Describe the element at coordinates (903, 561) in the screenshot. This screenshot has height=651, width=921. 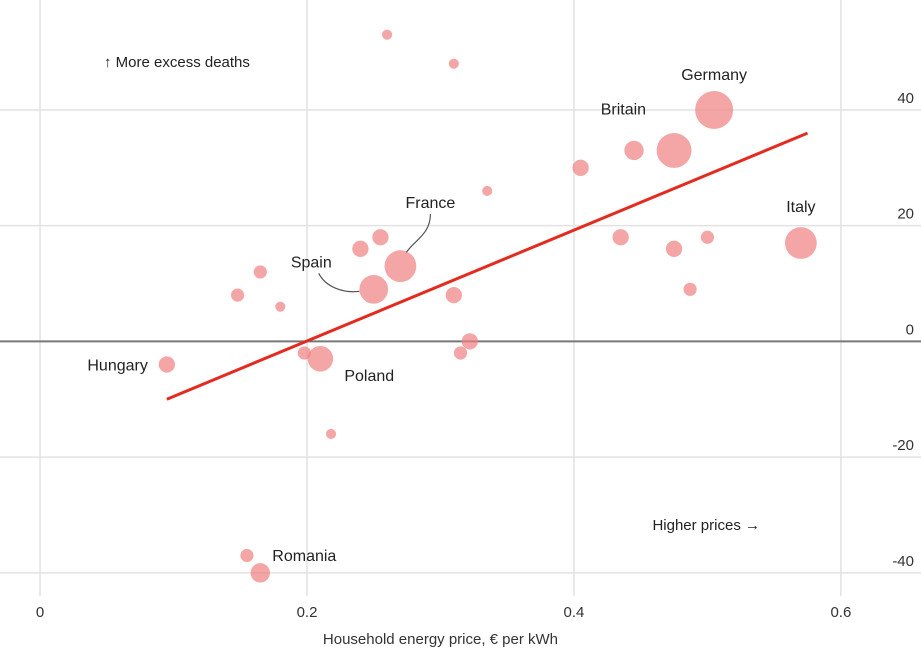
I see `y-tick-label: -40` at that location.